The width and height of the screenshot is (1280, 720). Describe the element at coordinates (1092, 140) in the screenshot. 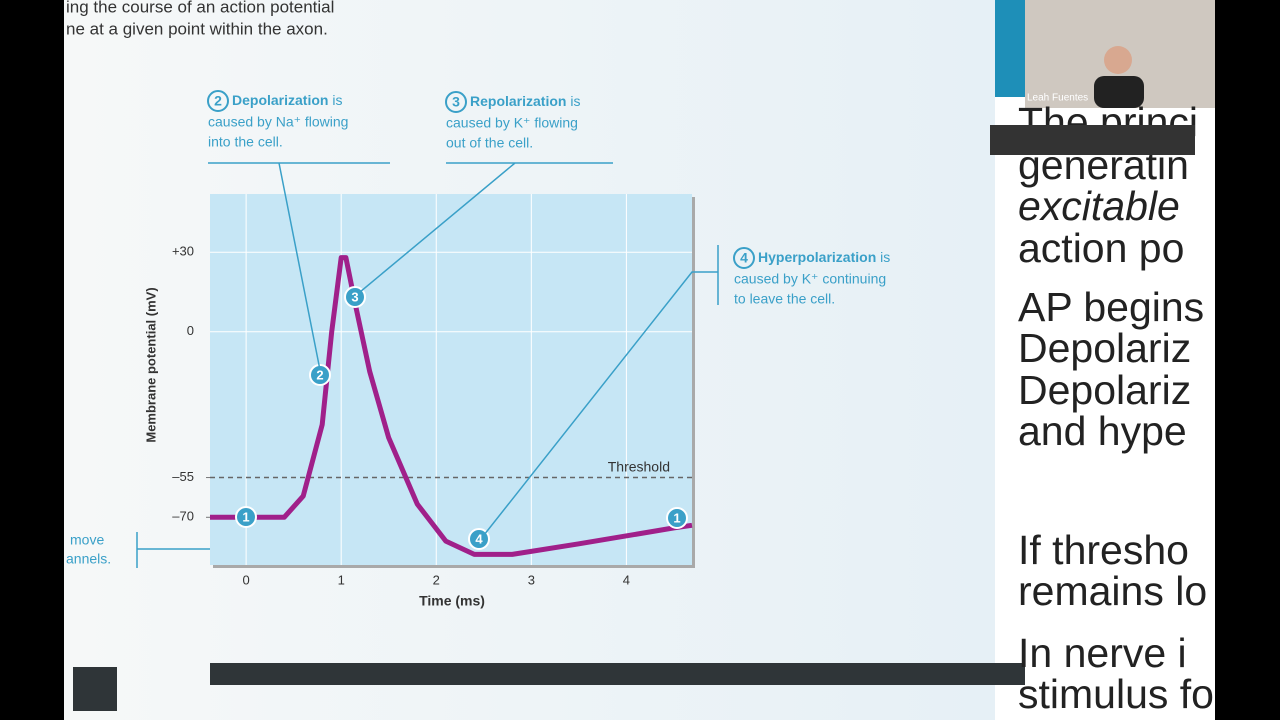

I see `overlay-bar` at that location.